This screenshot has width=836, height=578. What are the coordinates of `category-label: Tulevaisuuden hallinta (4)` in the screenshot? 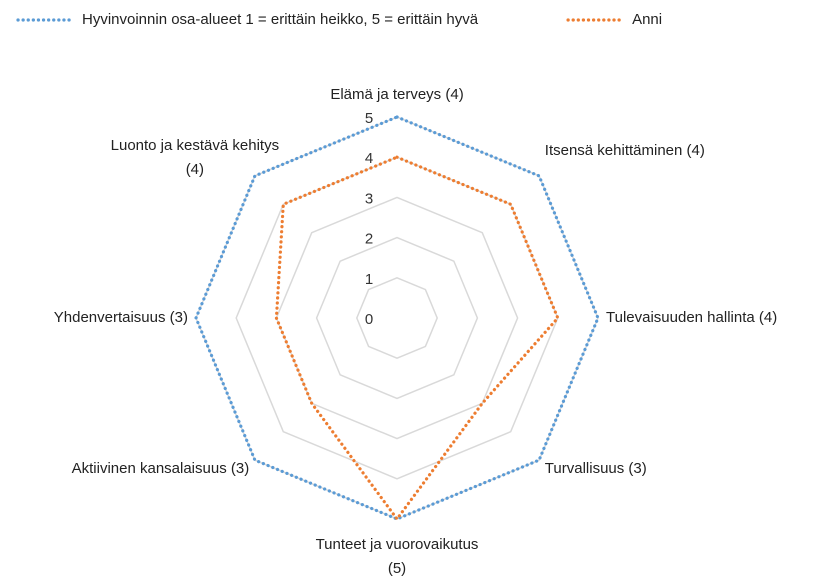 It's located at (691, 317).